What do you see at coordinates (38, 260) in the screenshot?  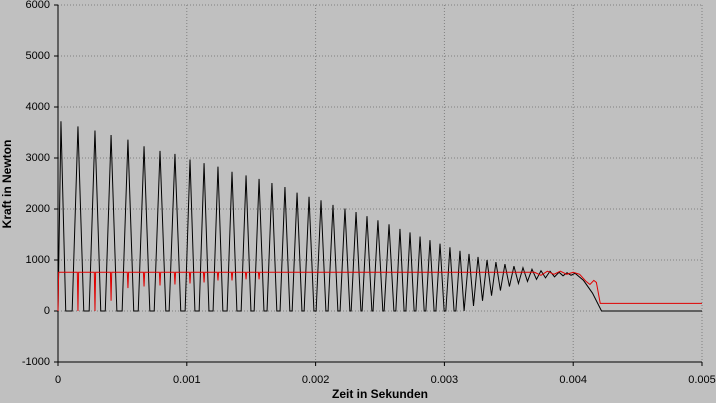 I see `y-tick-label: 1000` at bounding box center [38, 260].